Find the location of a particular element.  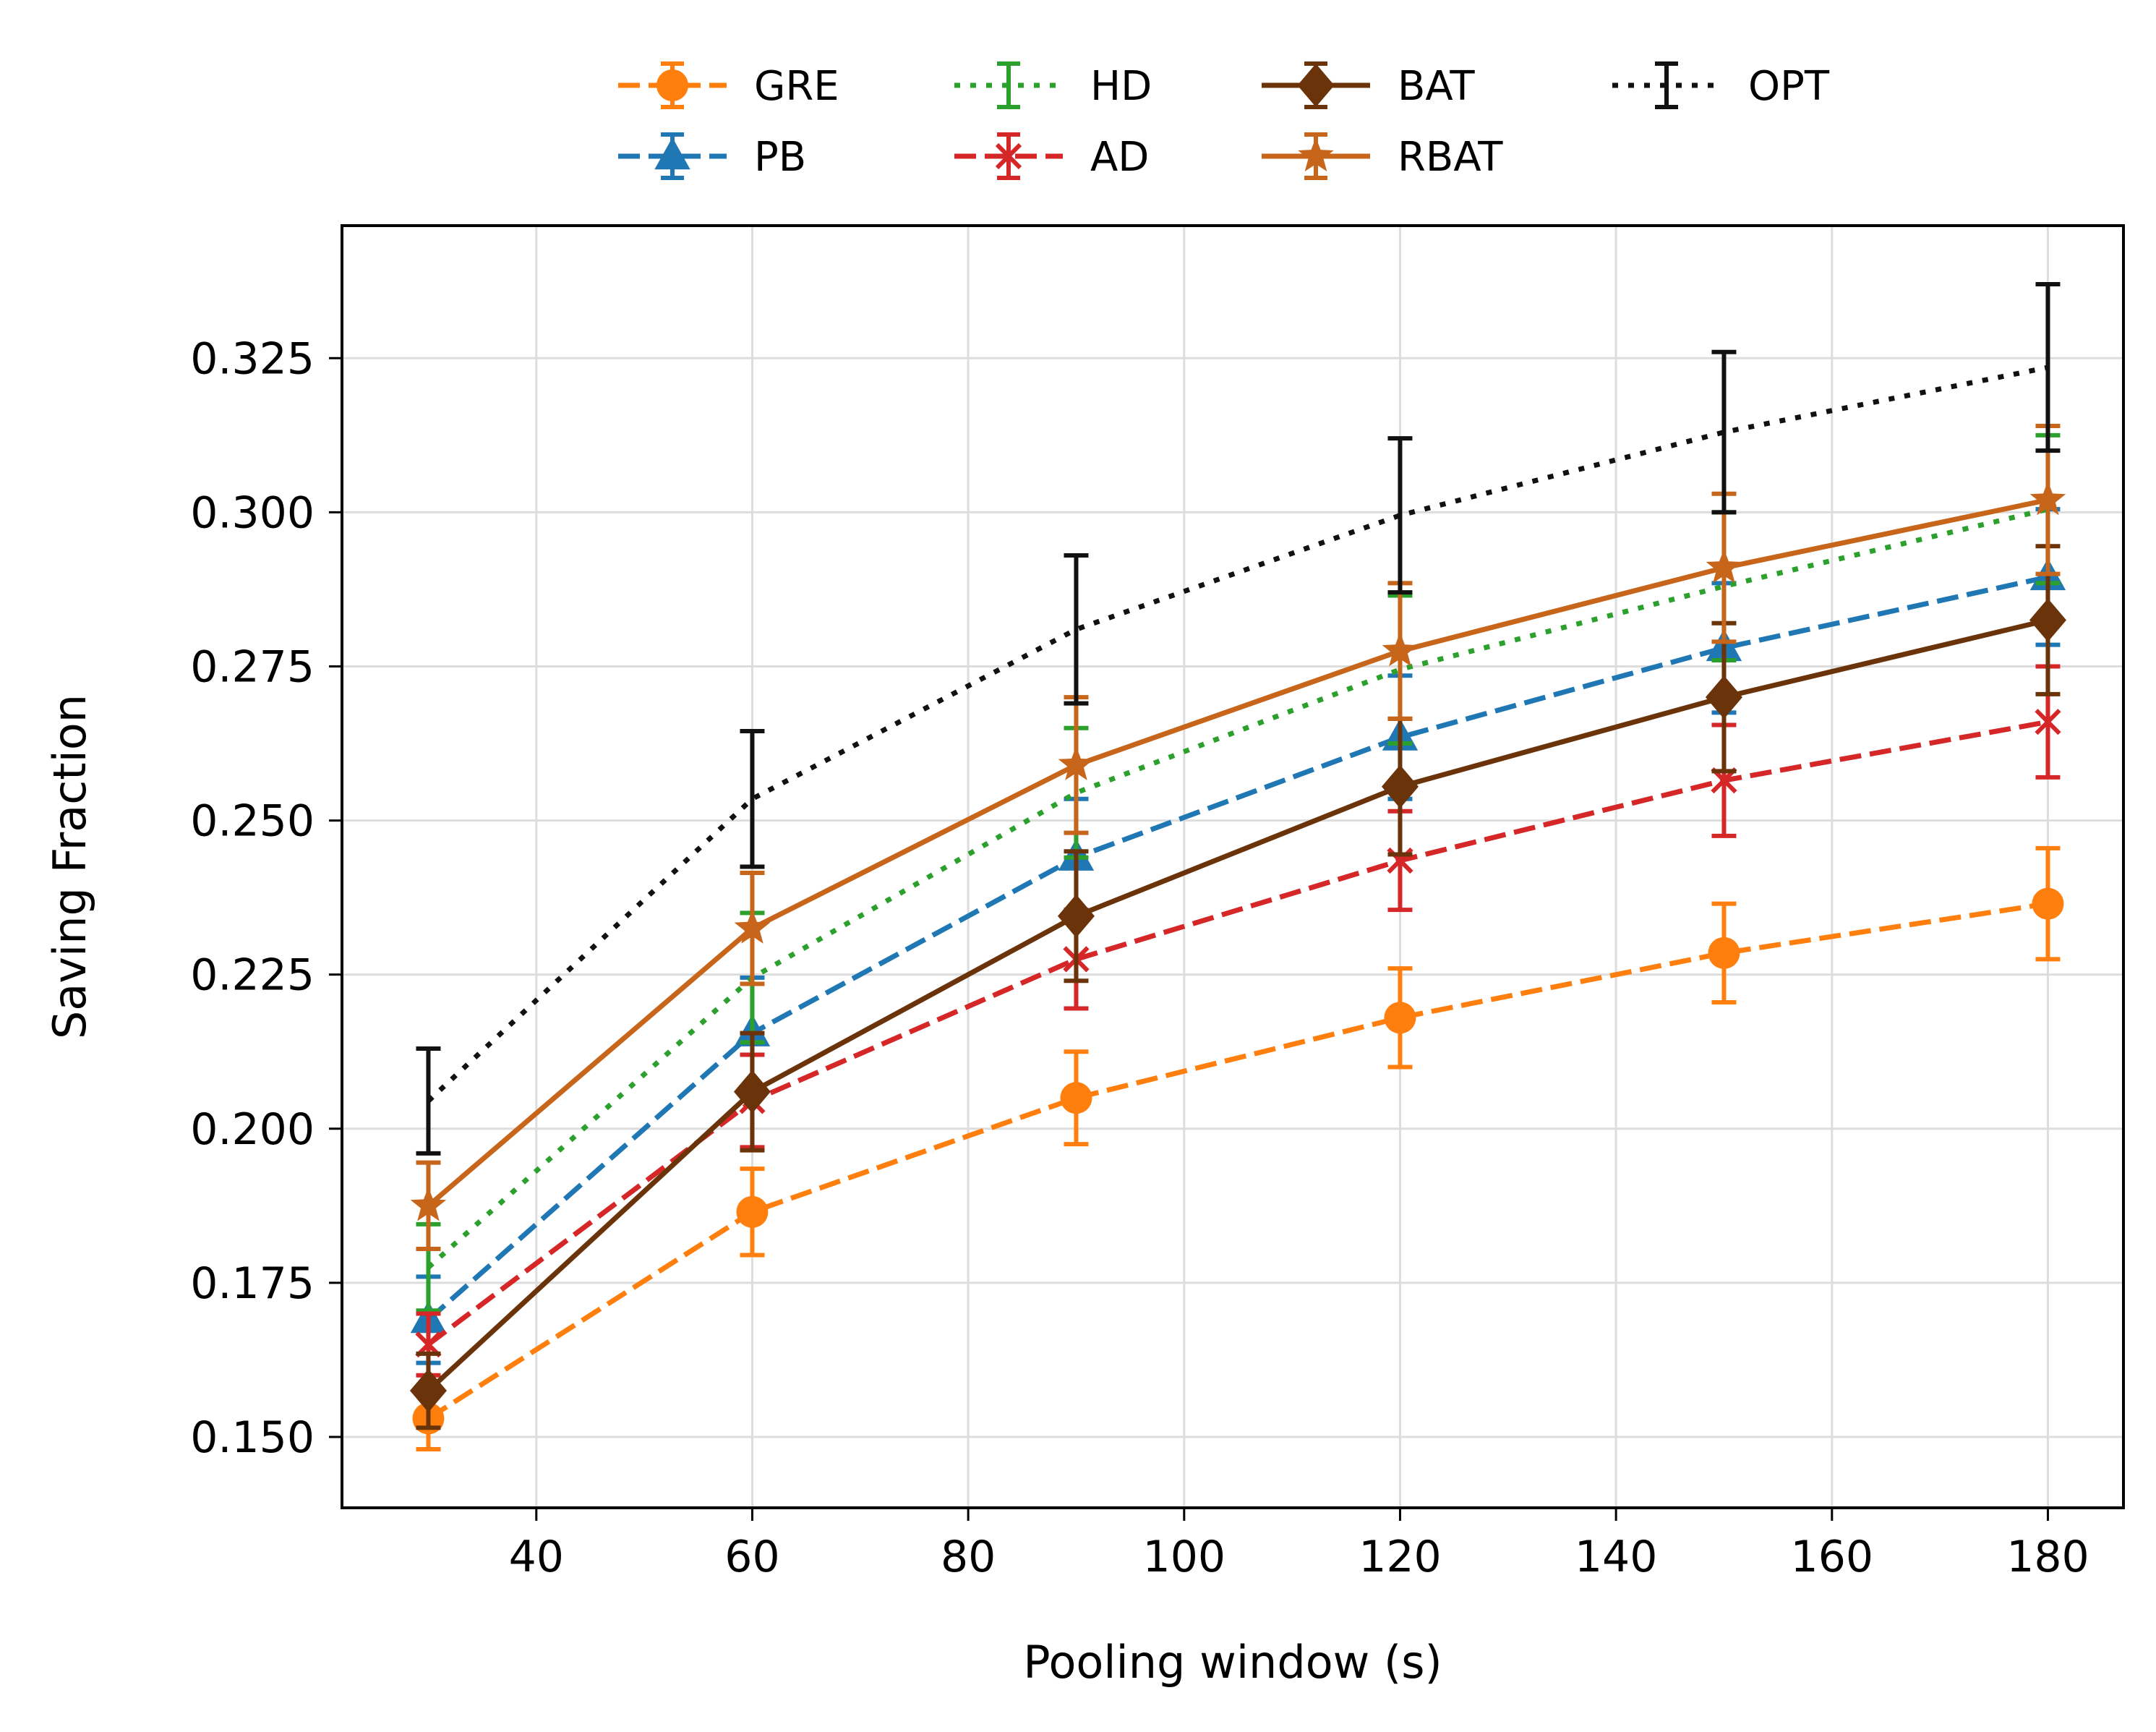

y-tick-label: 0.225 is located at coordinates (253, 975).